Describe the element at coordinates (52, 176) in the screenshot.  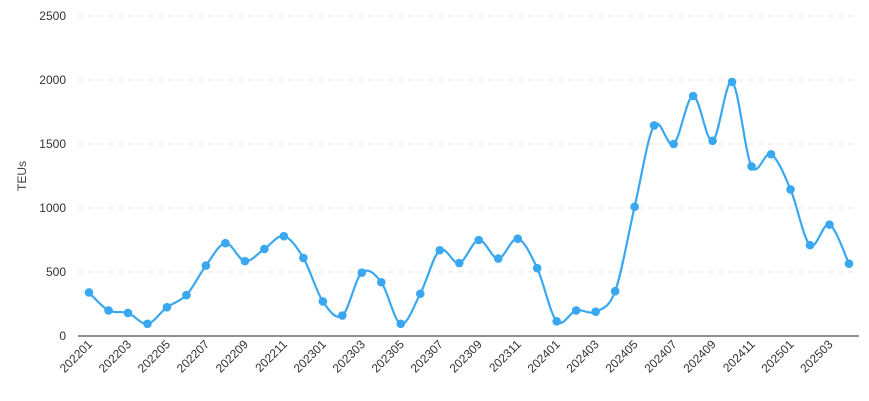
I see `y-axis-ticks: 0 500 1000 1500 2000 2500` at that location.